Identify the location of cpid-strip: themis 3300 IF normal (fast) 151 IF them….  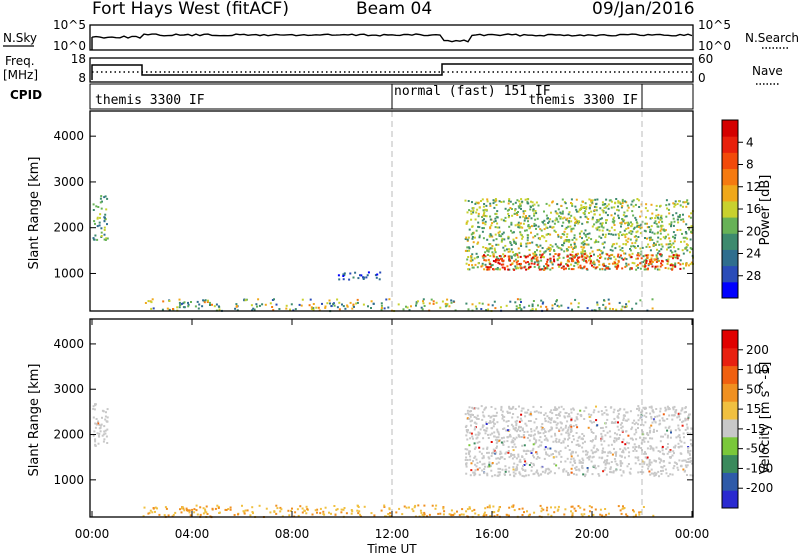
(391, 96).